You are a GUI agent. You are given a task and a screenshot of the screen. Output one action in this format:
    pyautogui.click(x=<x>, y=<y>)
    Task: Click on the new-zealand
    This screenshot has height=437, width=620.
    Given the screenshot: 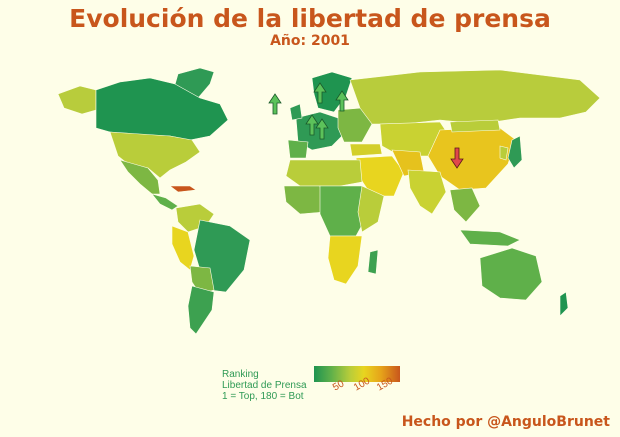 What is the action you would take?
    pyautogui.click(x=564, y=304)
    